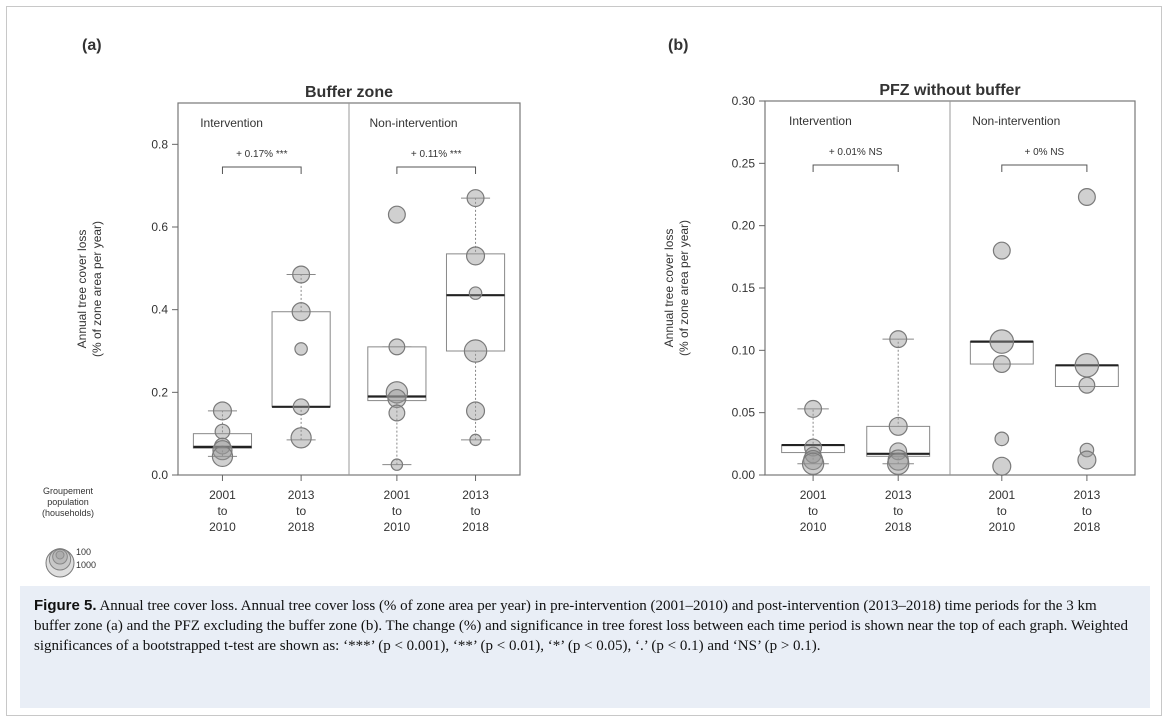 Image resolution: width=1170 pixels, height=724 pixels. What do you see at coordinates (744, 350) in the screenshot?
I see `y-tick-label: 0.10` at bounding box center [744, 350].